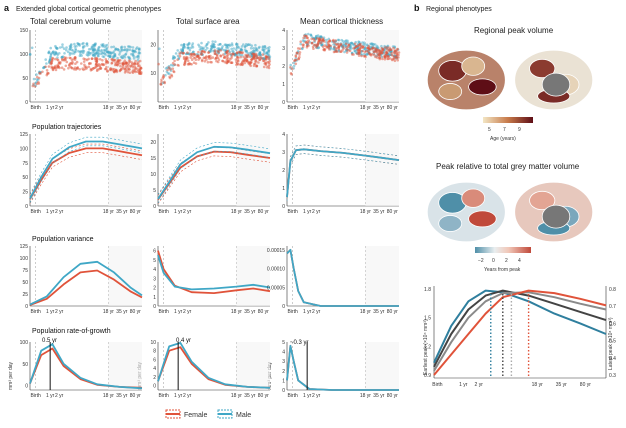 This screenshot has width=626, height=428. I want to click on population-trajectories0-band-lower, so click(86, 178).